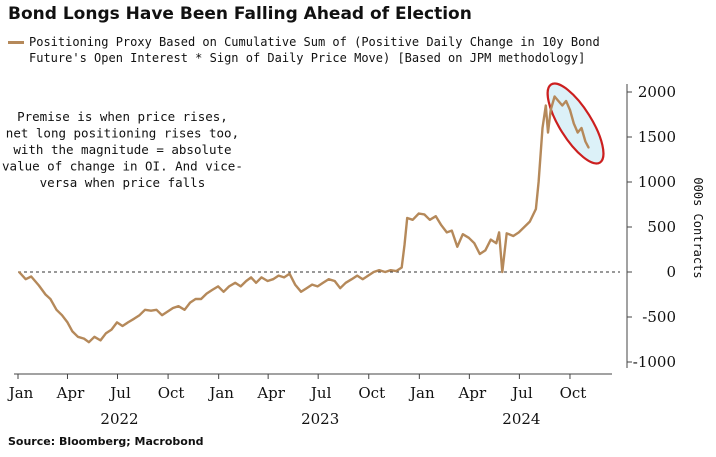  What do you see at coordinates (657, 182) in the screenshot?
I see `y-tick-label: 1000` at bounding box center [657, 182].